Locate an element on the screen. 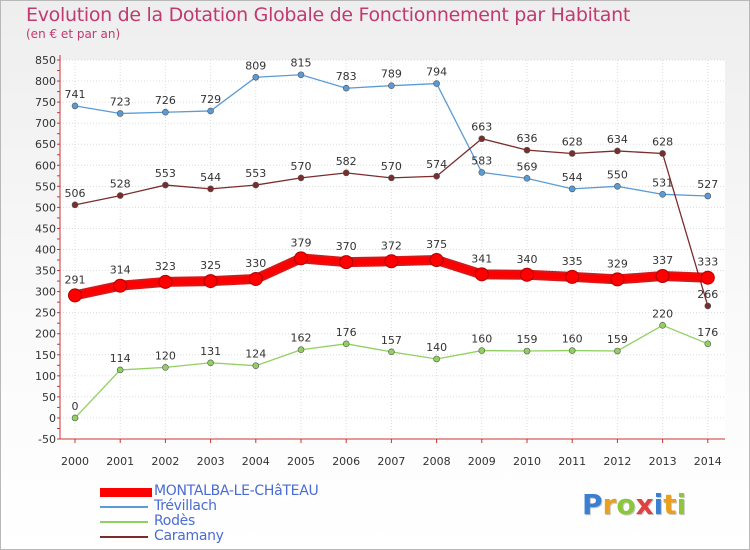 Image resolution: width=750 pixels, height=550 pixels. x-tick-label: 2011 is located at coordinates (572, 461).